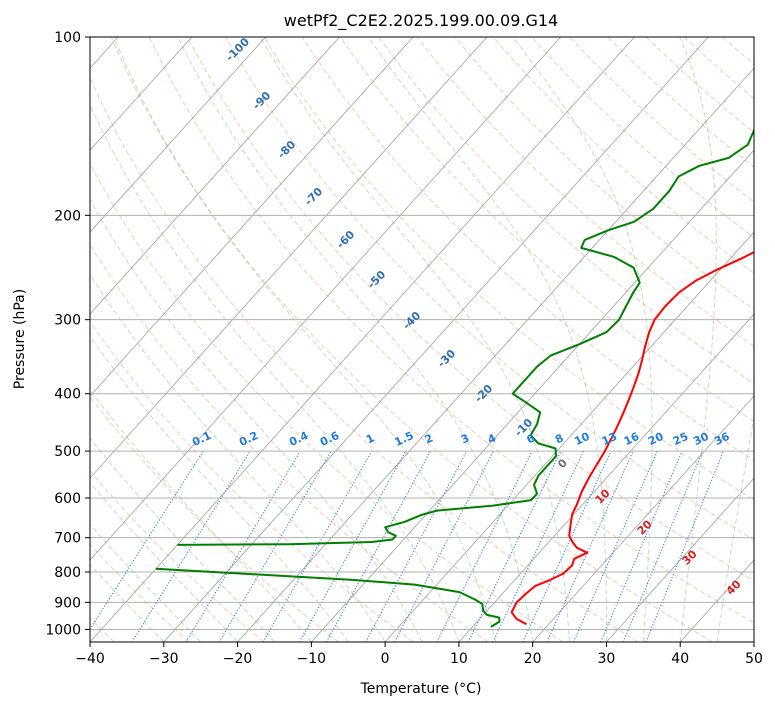 Image resolution: width=775 pixels, height=708 pixels. Describe the element at coordinates (690, 557) in the screenshot. I see `dry-adiabat-label: 30` at that location.